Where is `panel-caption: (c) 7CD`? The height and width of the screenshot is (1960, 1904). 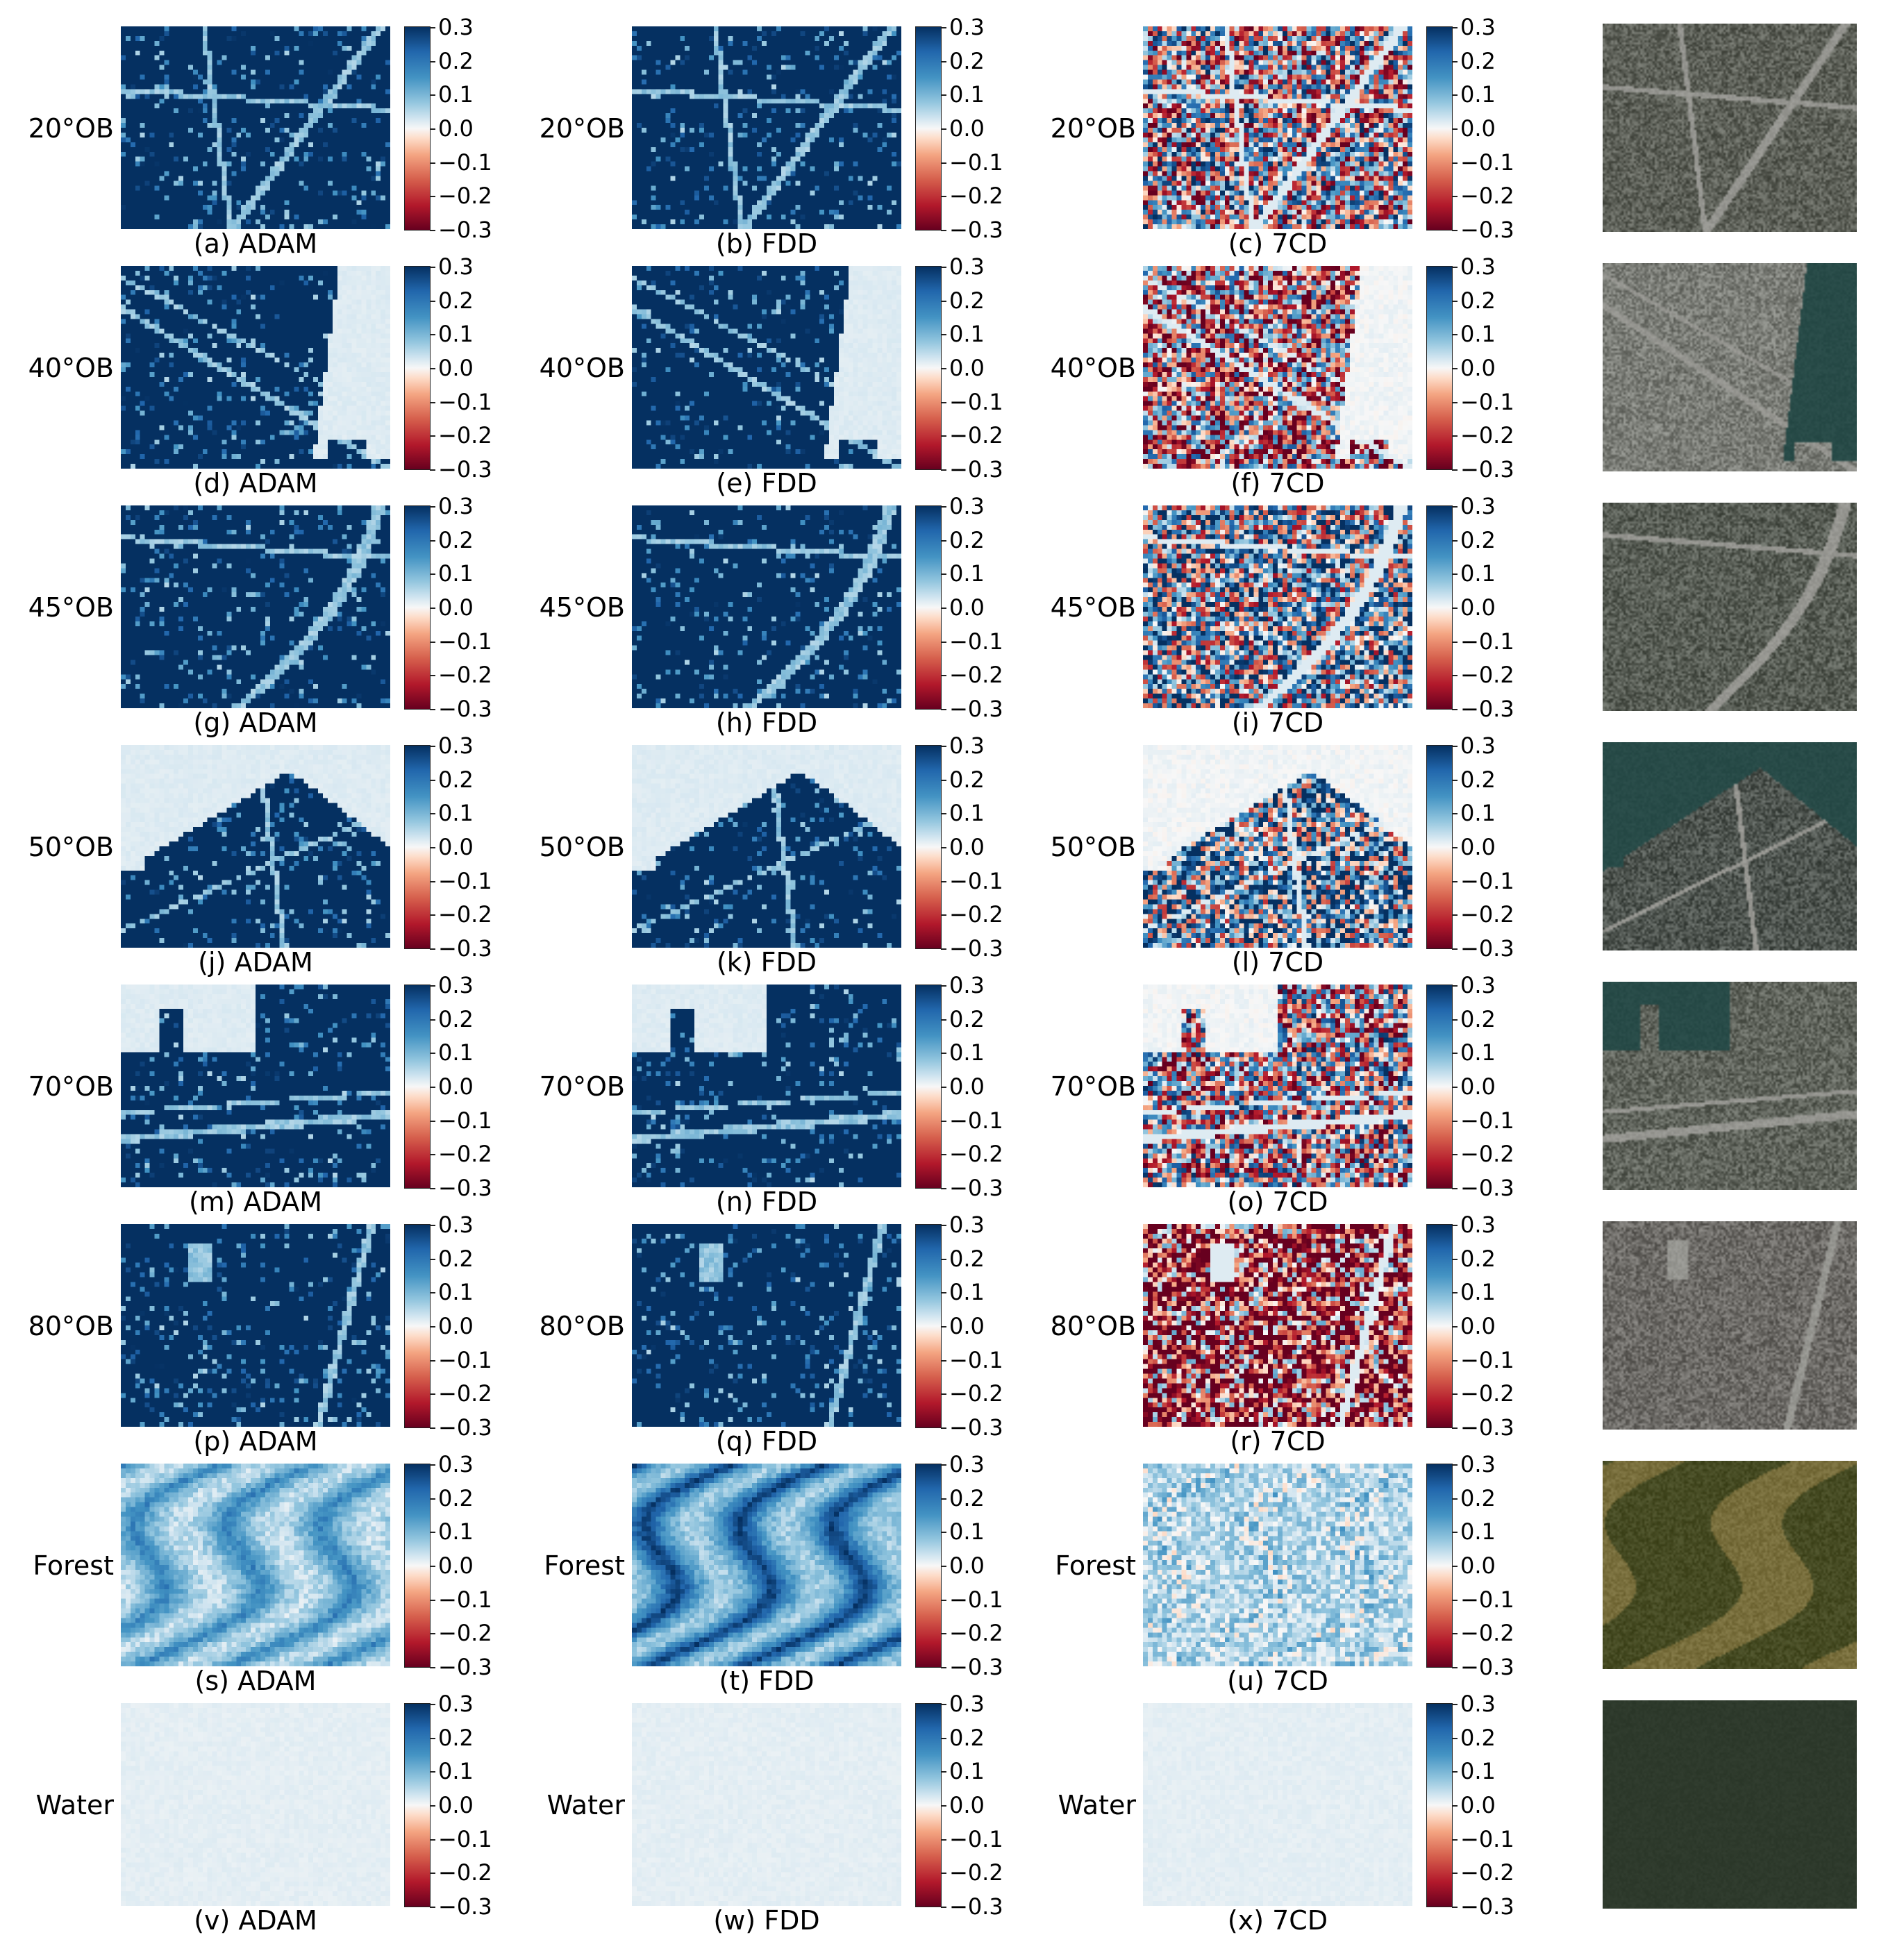
panel-caption: (c) 7CD is located at coordinates (1278, 243).